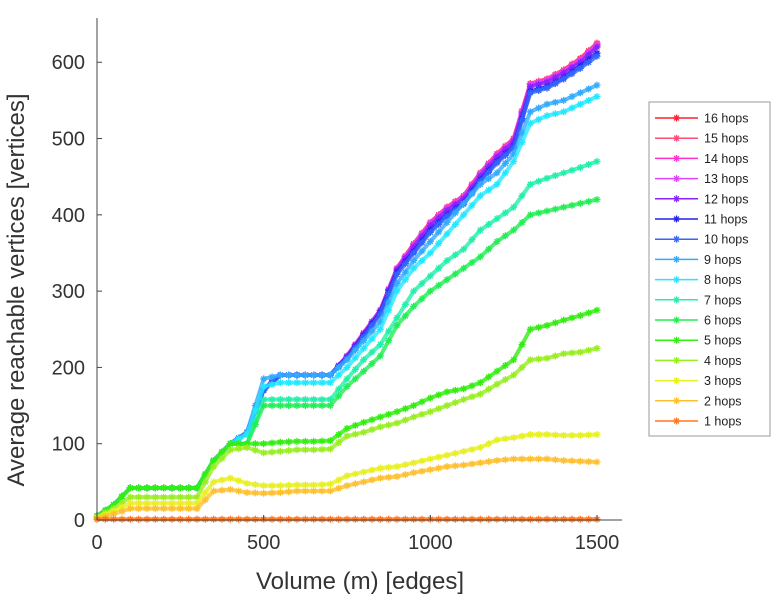  Describe the element at coordinates (68, 216) in the screenshot. I see `y-tick-label: 400` at that location.